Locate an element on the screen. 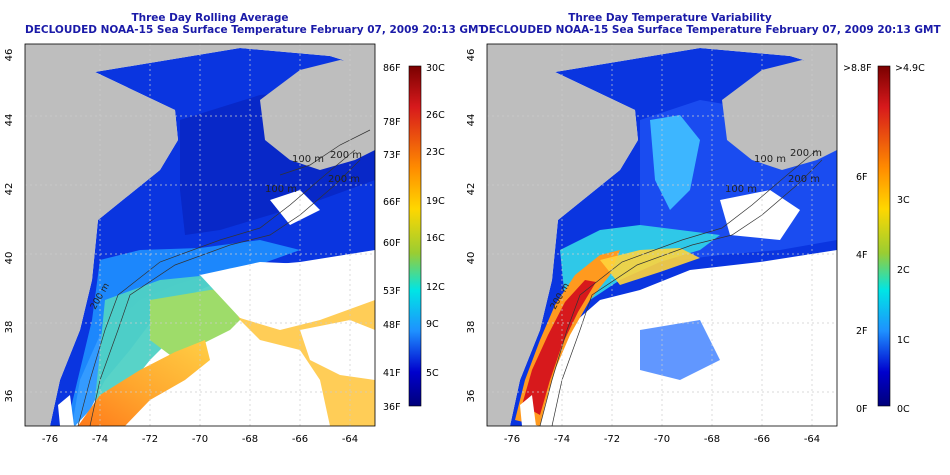  left-lon-68: -68 is located at coordinates (250, 439).